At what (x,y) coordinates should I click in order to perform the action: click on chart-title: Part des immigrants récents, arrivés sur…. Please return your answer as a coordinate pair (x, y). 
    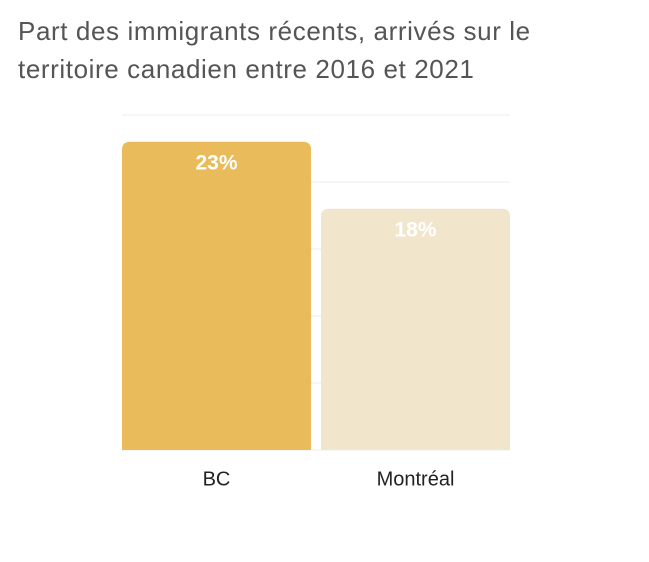
    Looking at the image, I should click on (274, 50).